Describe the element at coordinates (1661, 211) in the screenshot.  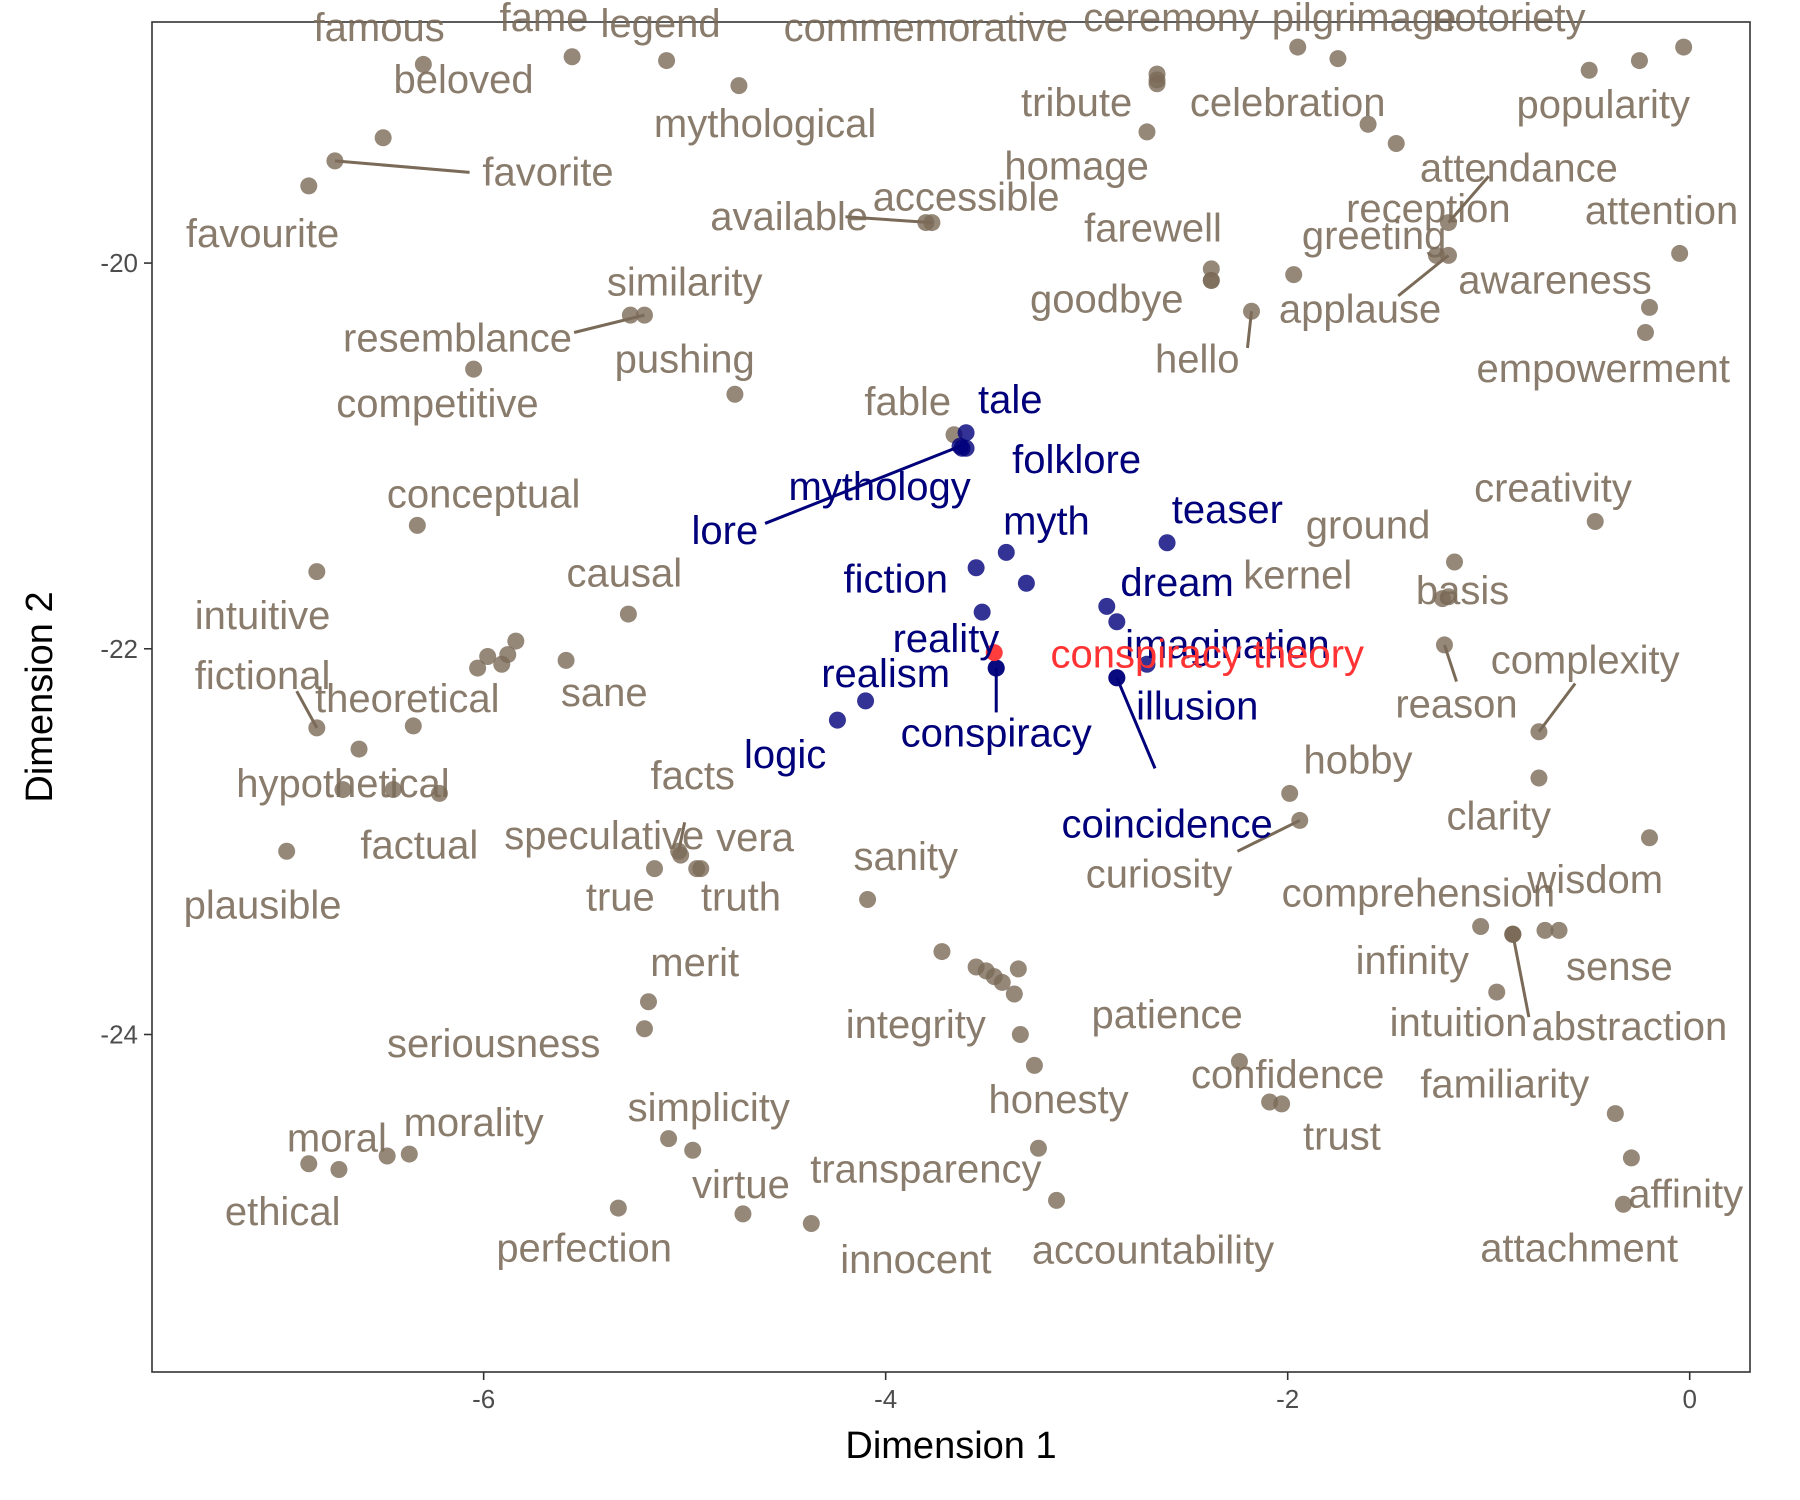
I see `label-attention: attention` at that location.